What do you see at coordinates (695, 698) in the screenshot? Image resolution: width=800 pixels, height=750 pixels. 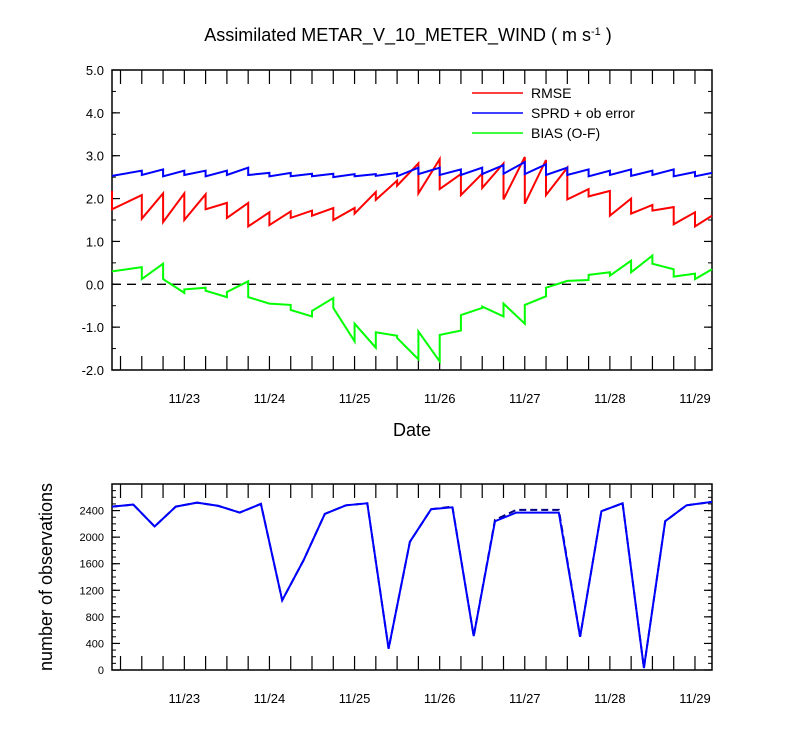 I see `bottom-x-tick-label: 11/29` at bounding box center [695, 698].